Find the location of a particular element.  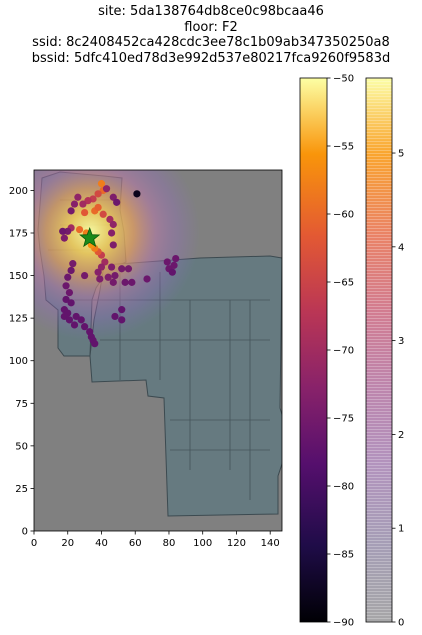

y-tick-label: 75 is located at coordinates (21, 404).